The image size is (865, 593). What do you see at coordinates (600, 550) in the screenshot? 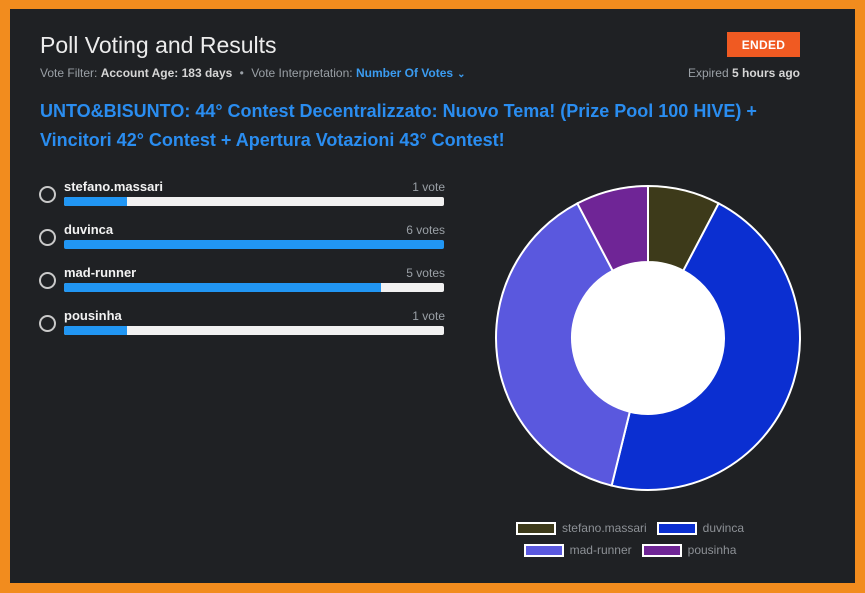
I see `legend-label: mad-runner` at bounding box center [600, 550].